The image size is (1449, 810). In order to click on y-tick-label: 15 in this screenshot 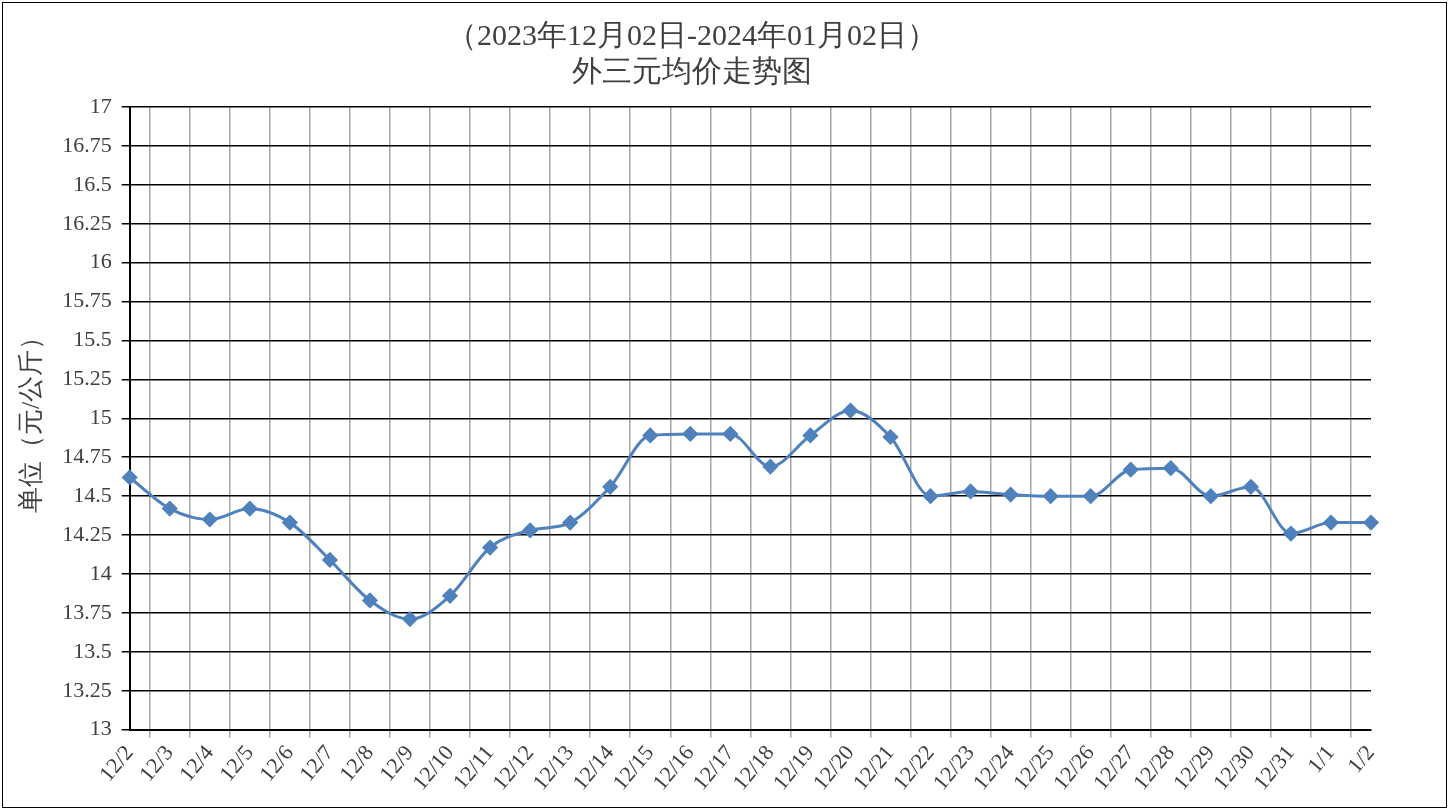, I will do `click(100, 417)`.